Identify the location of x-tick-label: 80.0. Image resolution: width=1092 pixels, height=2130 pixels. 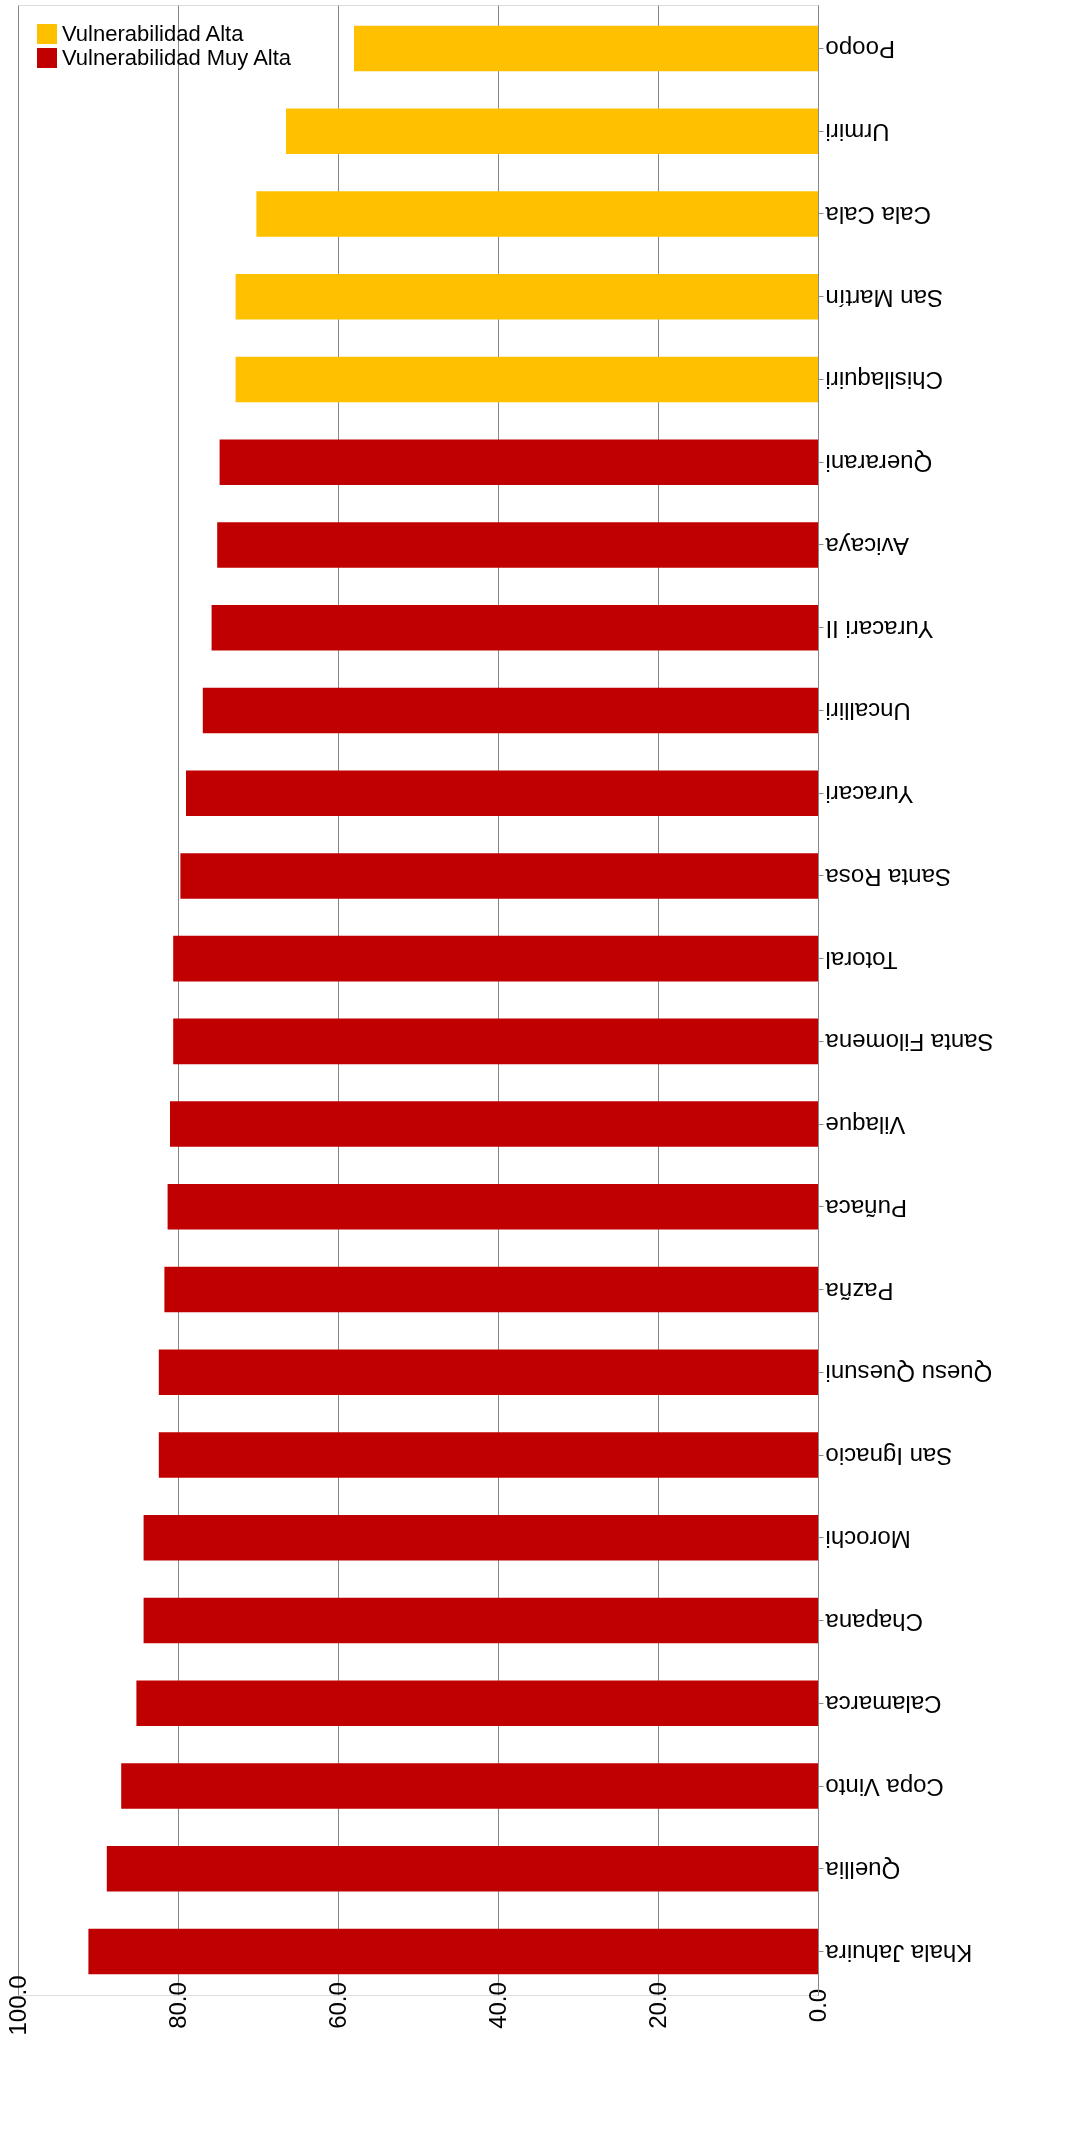
(177, 2005).